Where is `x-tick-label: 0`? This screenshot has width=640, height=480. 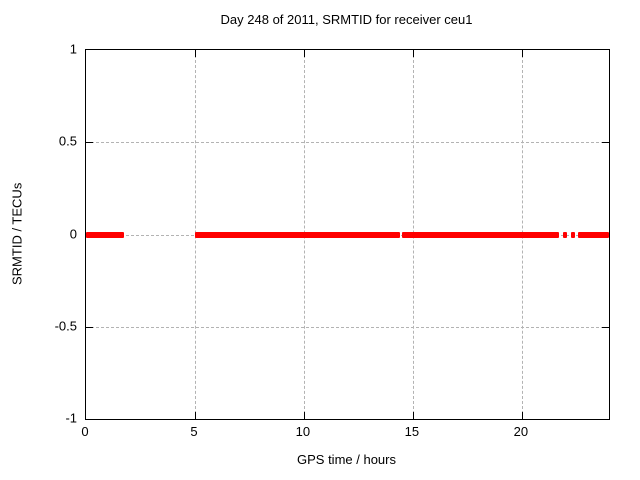 x-tick-label: 0 is located at coordinates (85, 431).